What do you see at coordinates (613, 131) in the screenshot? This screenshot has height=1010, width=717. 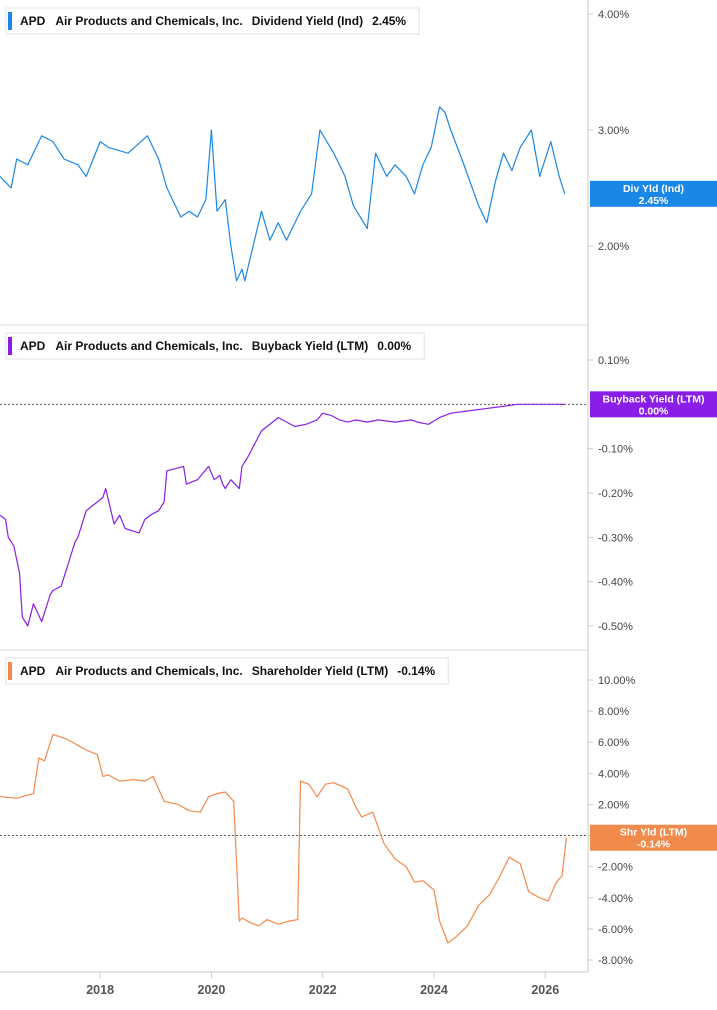 I see `y-tick-label: 3.00%` at bounding box center [613, 131].